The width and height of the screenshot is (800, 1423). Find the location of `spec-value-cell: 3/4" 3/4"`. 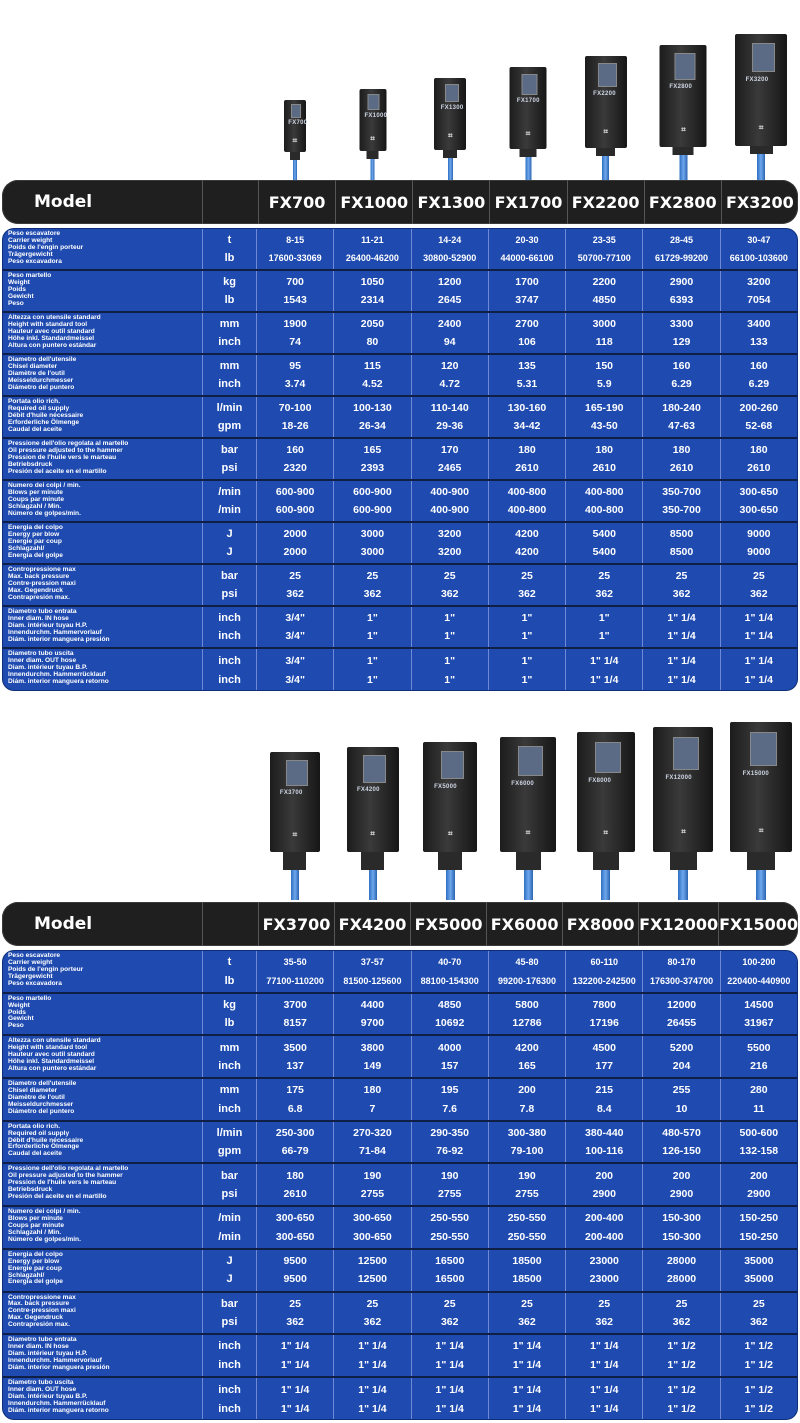

spec-value-cell: 3/4" 3/4" is located at coordinates (296, 627).